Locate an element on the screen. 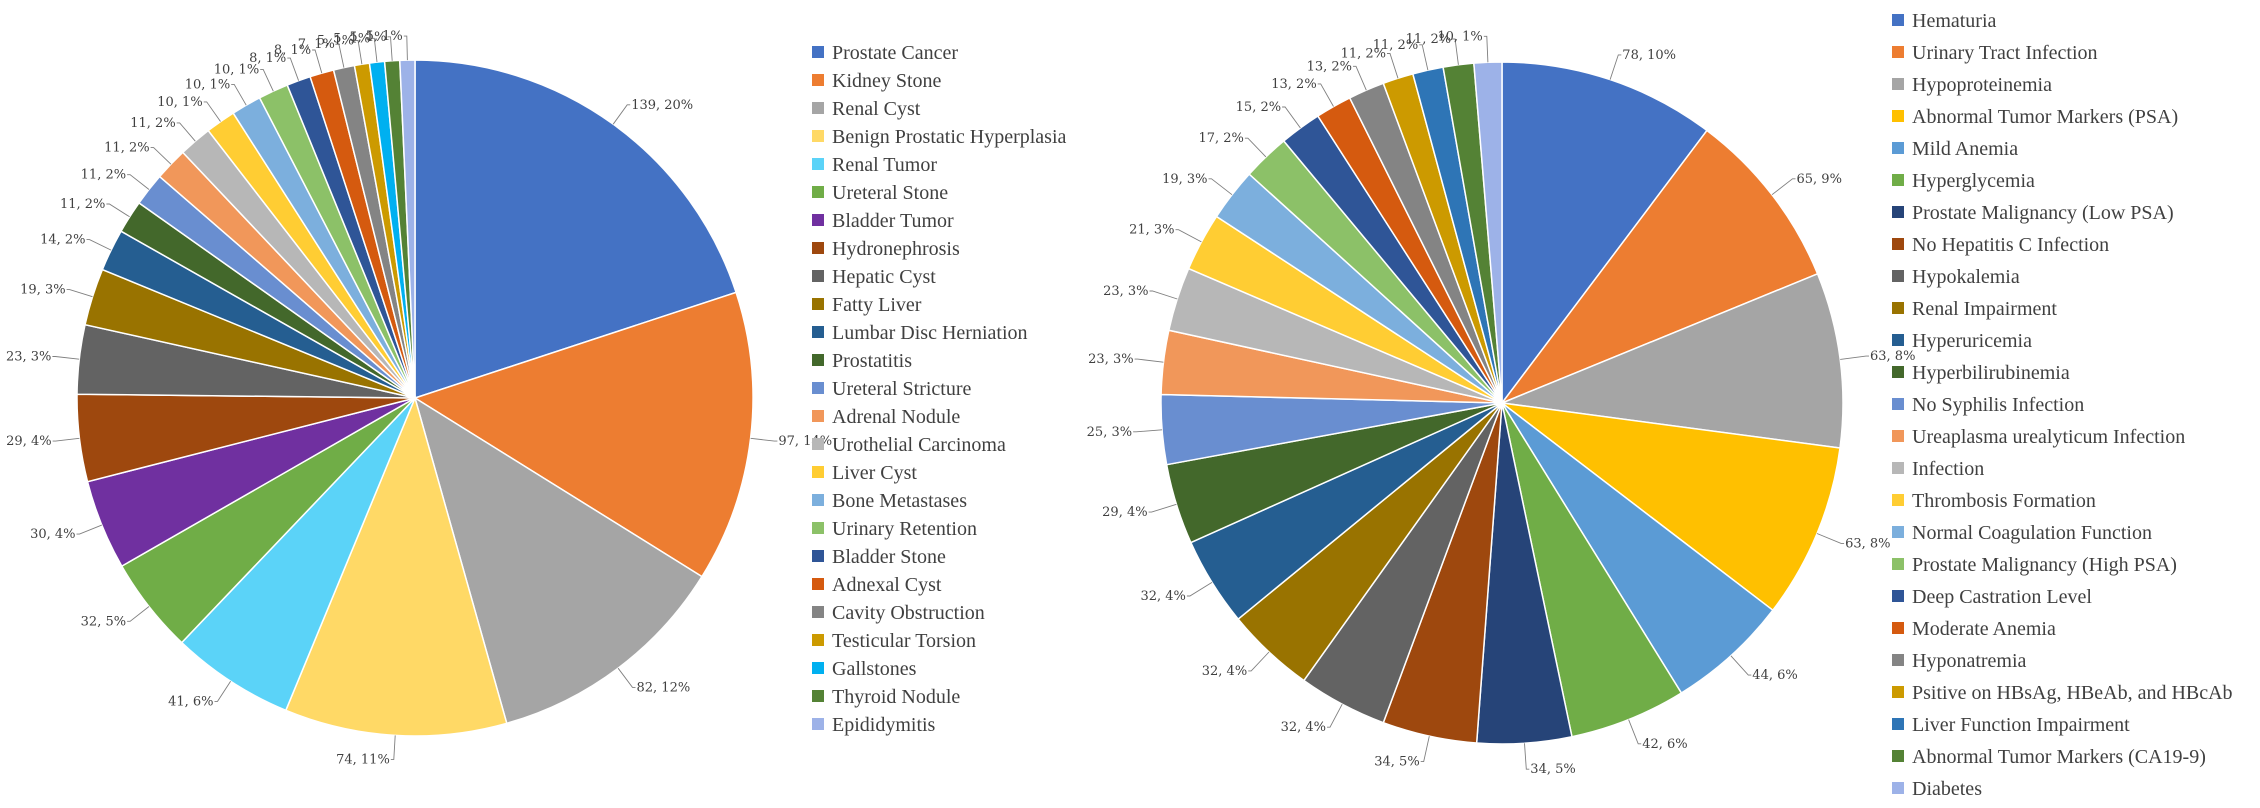 This screenshot has height=808, width=2260. data-label: 30, 4% is located at coordinates (52, 534).